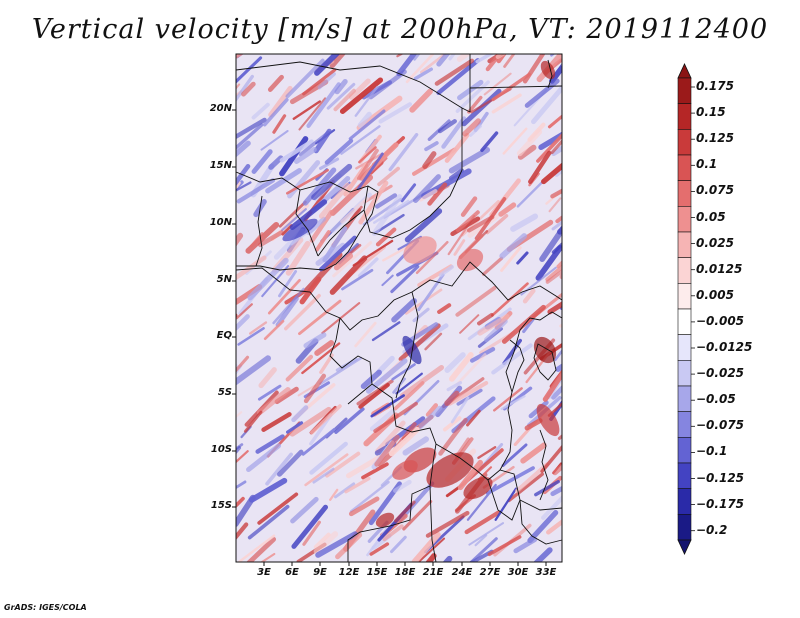 The height and width of the screenshot is (618, 800). What do you see at coordinates (715, 242) in the screenshot?
I see `colorbar-label: 0.025` at bounding box center [715, 242].